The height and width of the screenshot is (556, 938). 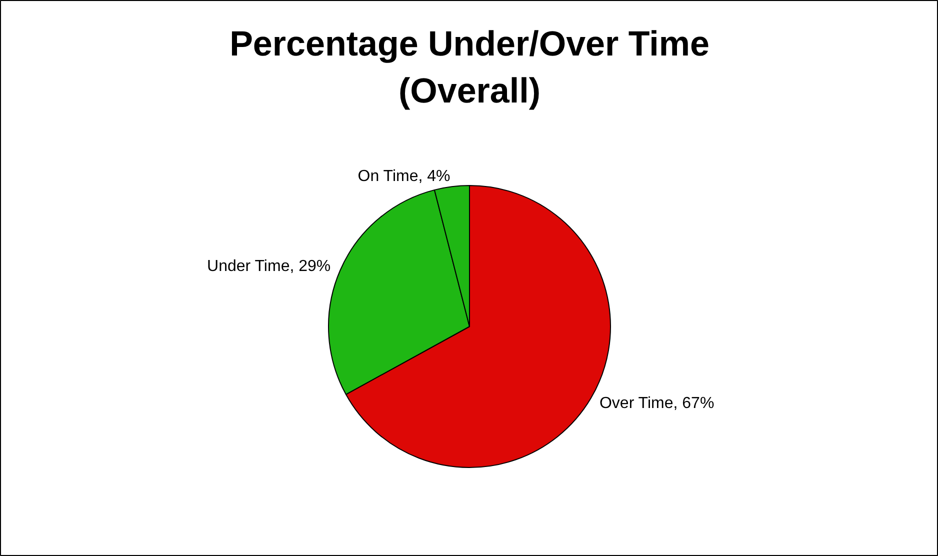 I want to click on slice-label: Over Time, 67%, so click(x=656, y=403).